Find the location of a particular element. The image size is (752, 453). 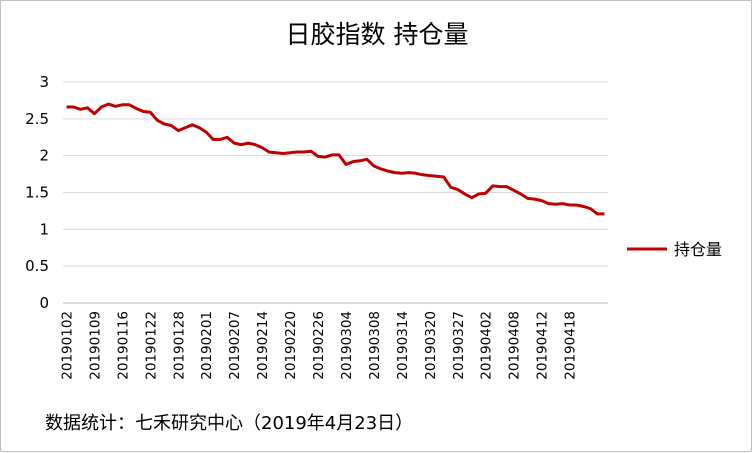

x-tick-label: 20190102 is located at coordinates (67, 345).